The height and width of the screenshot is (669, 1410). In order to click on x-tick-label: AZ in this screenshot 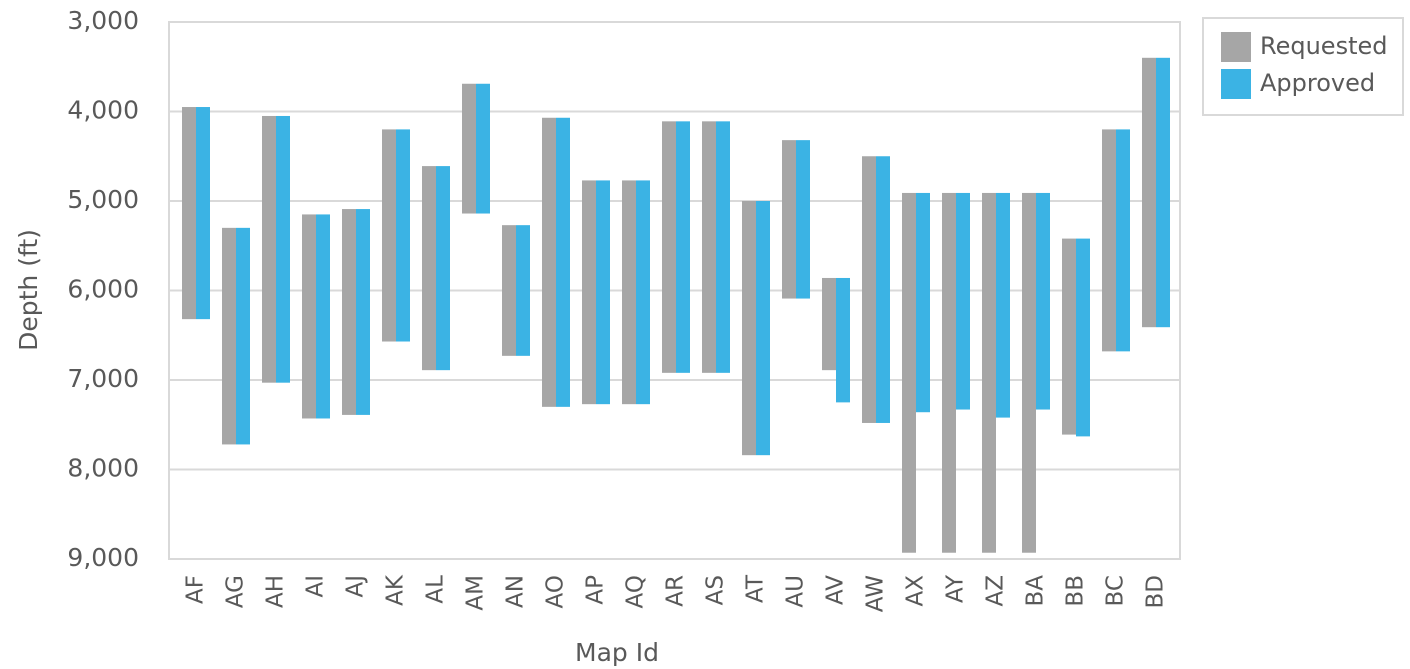, I will do `click(996, 591)`.